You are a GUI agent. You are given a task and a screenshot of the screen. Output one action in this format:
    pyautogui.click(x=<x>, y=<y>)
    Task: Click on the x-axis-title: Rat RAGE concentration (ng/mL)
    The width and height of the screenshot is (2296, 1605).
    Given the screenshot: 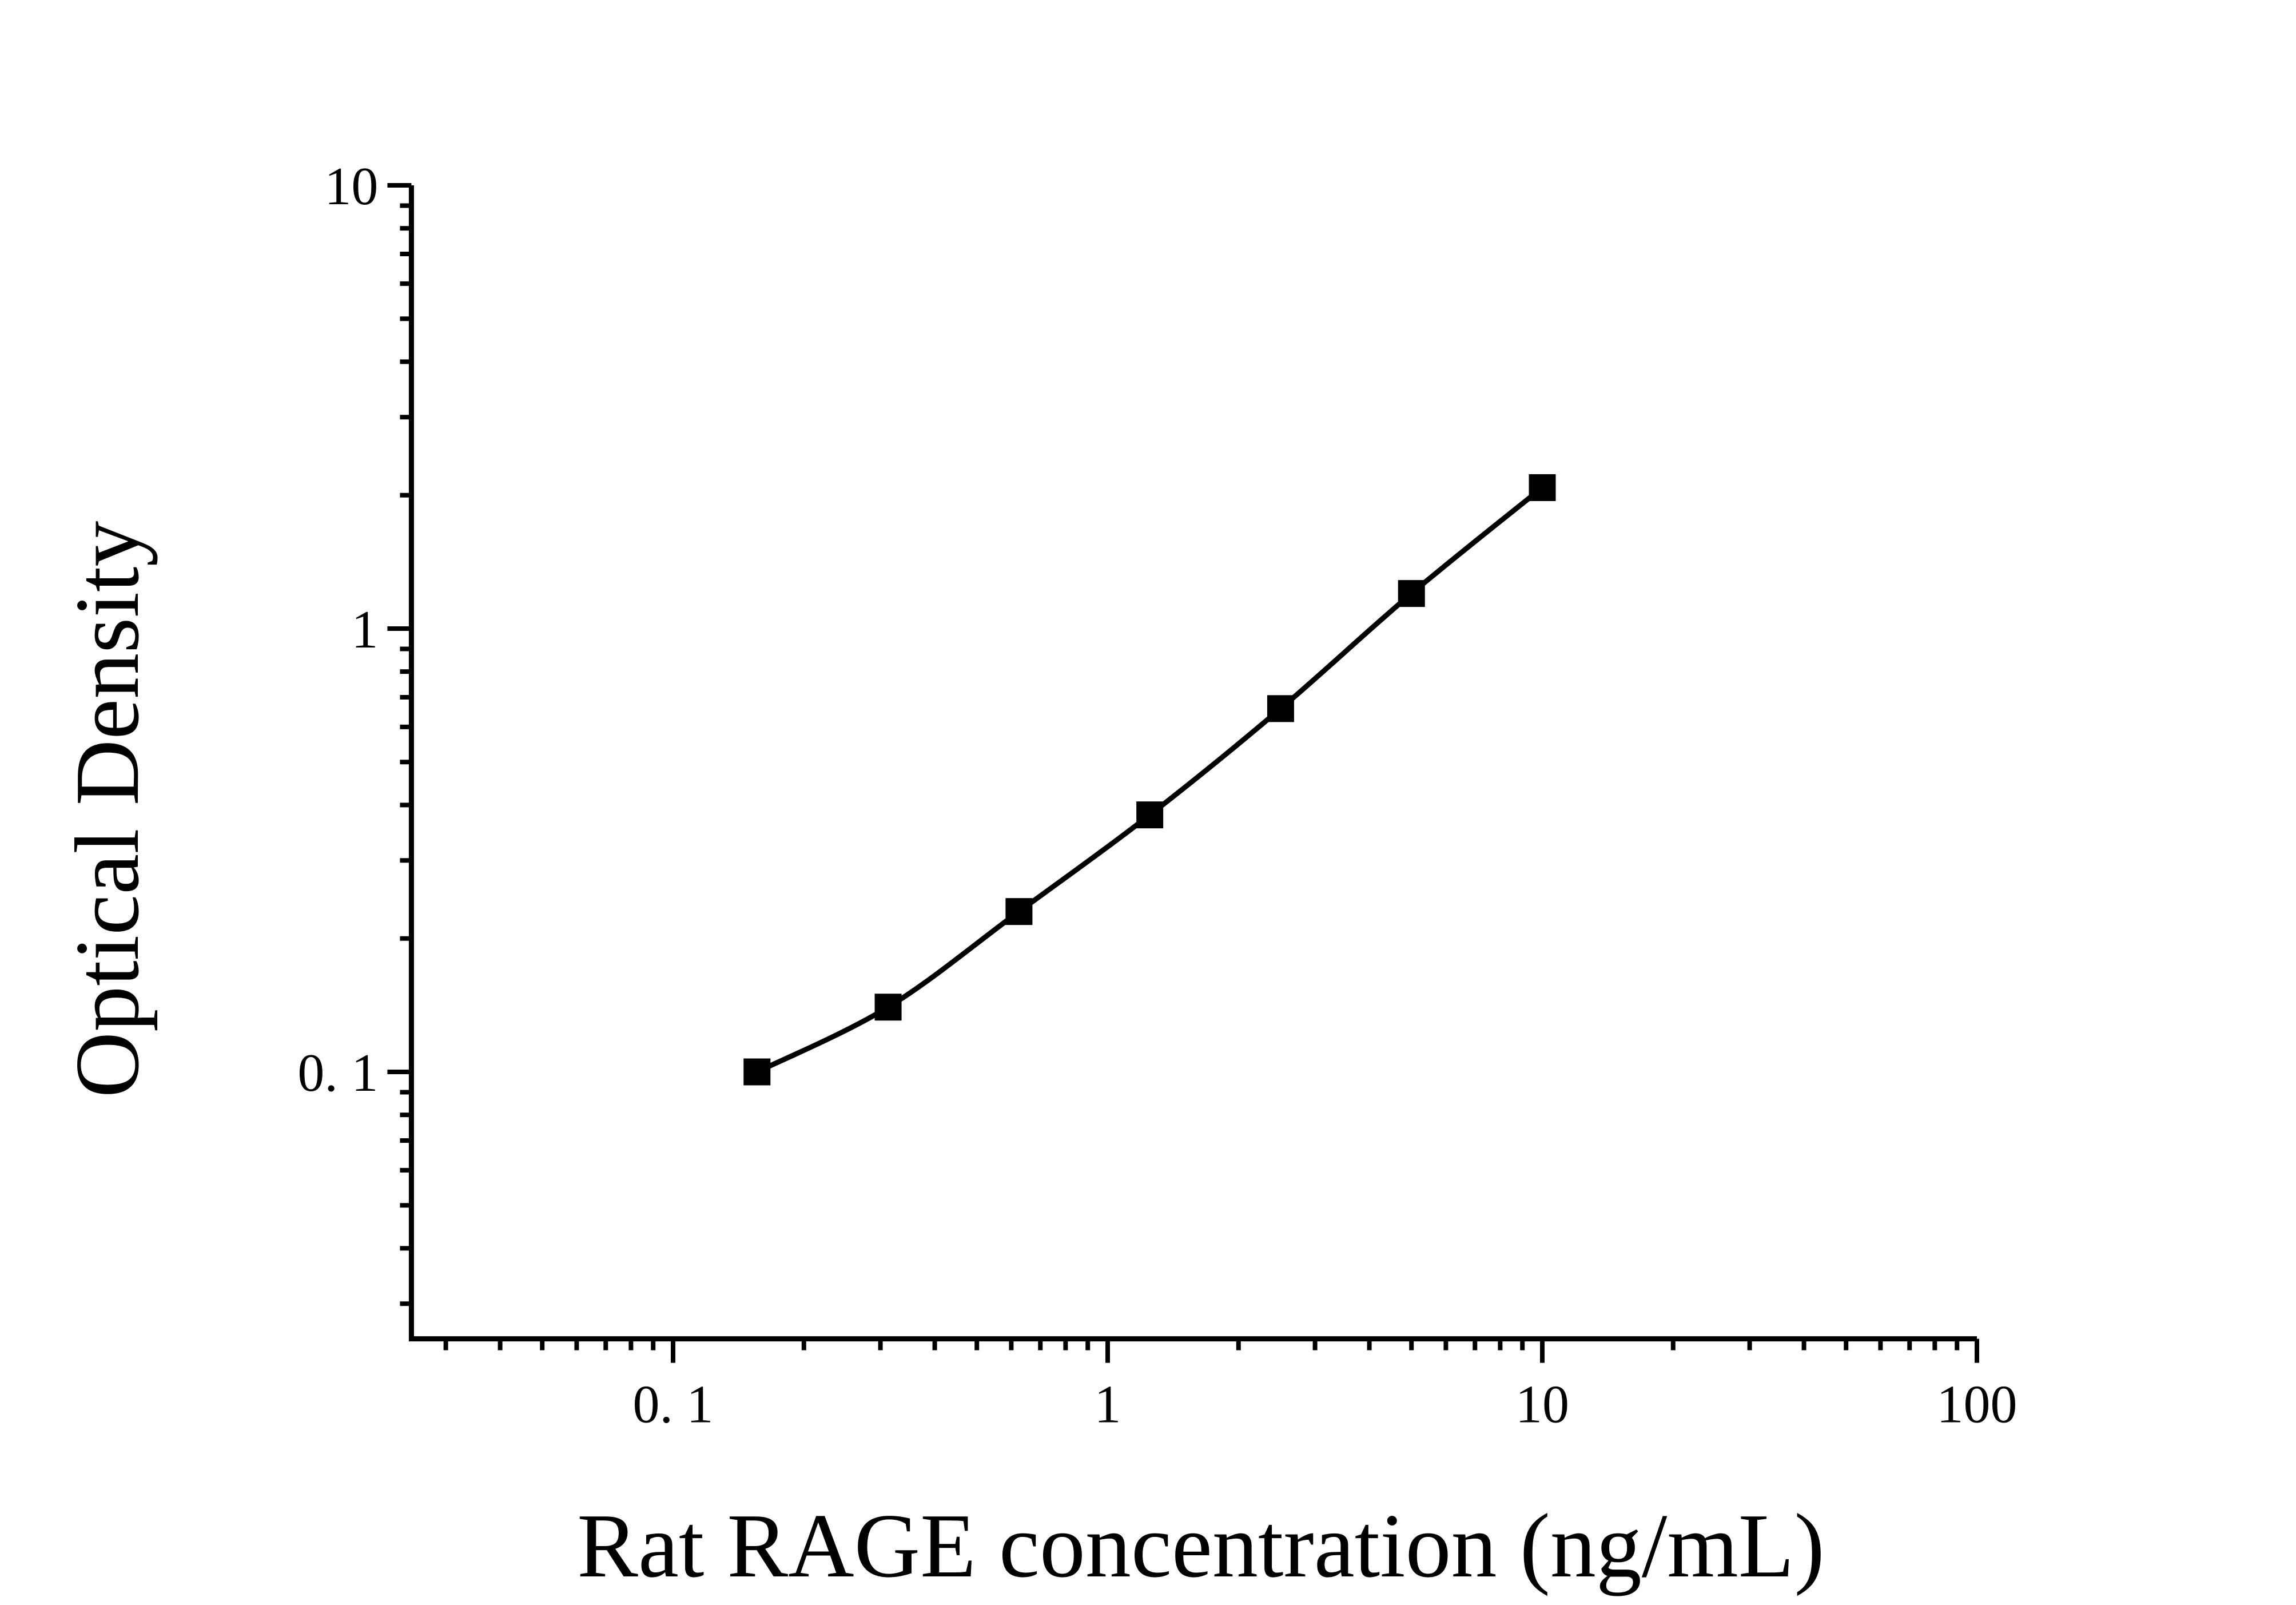 What is the action you would take?
    pyautogui.click(x=1201, y=1545)
    